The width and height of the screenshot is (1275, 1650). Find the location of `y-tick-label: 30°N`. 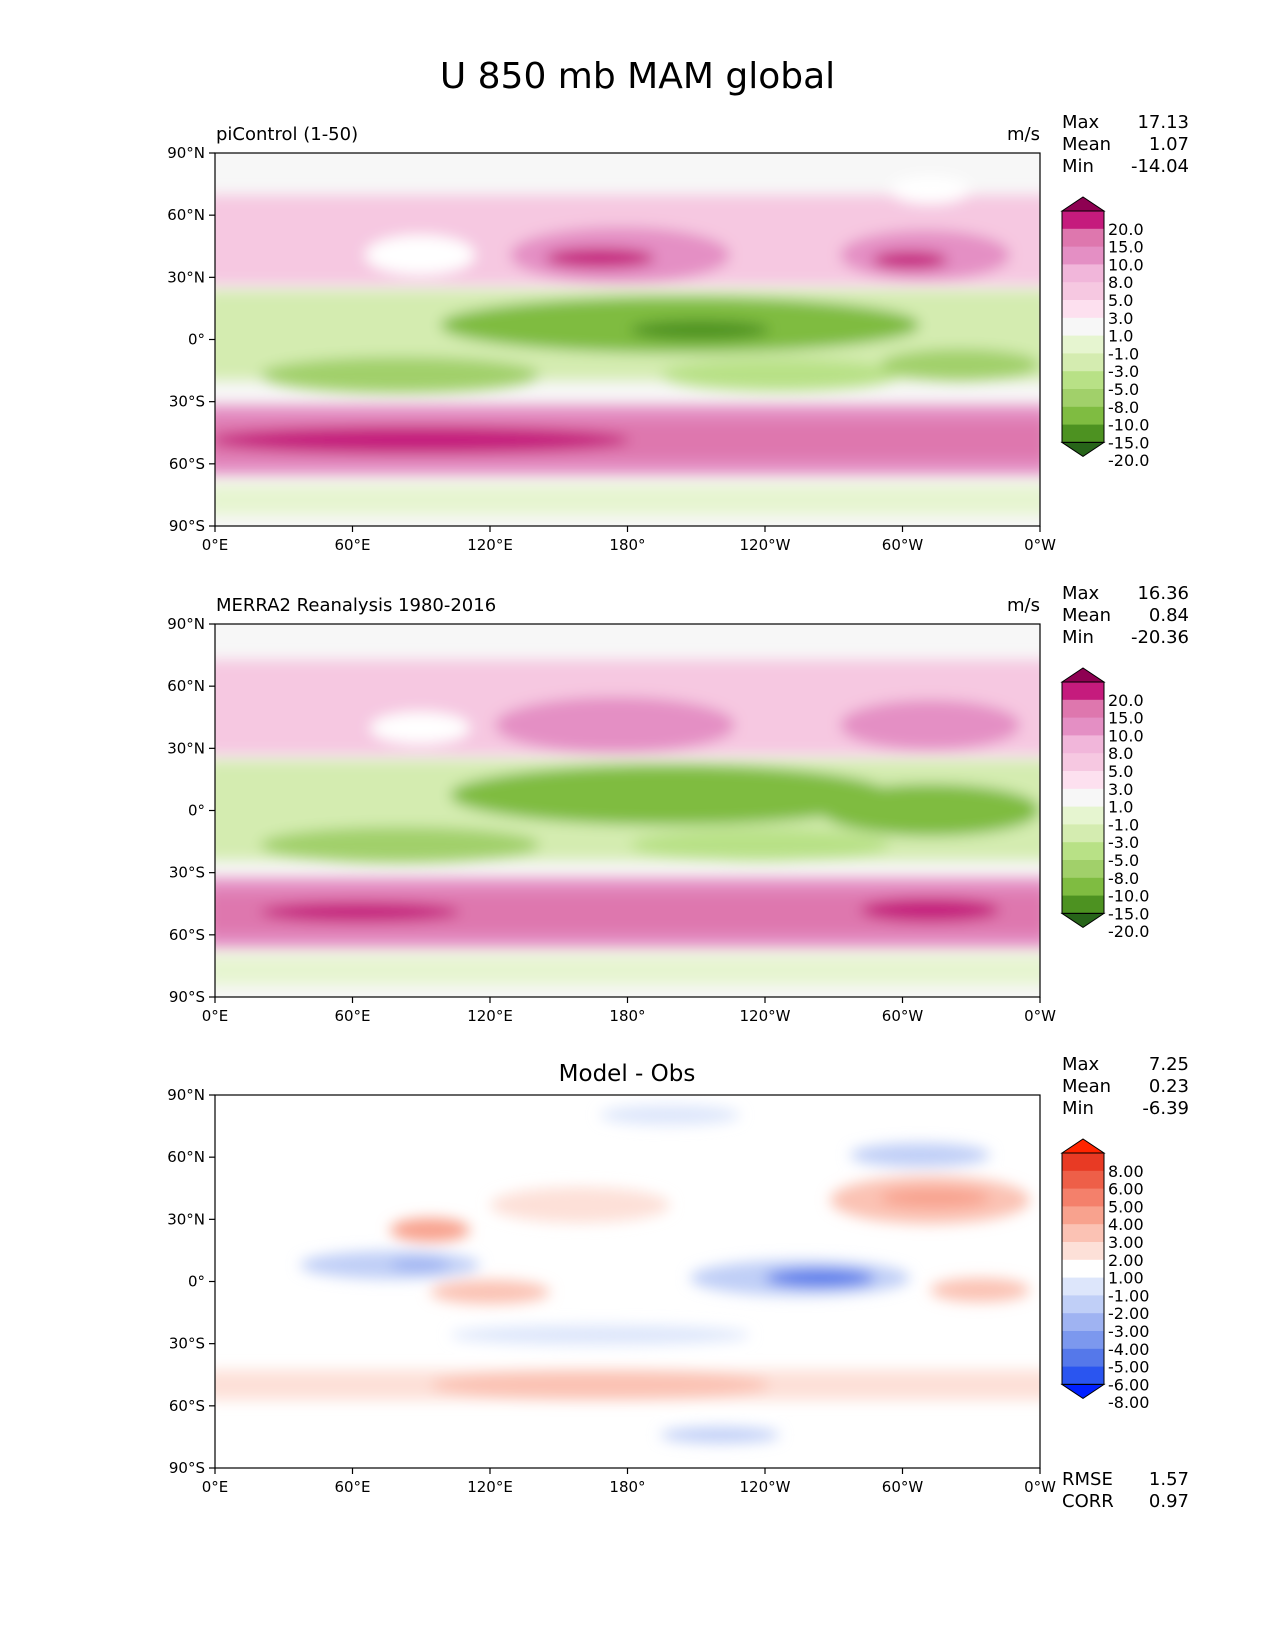

y-tick-label: 30°N is located at coordinates (186, 277).